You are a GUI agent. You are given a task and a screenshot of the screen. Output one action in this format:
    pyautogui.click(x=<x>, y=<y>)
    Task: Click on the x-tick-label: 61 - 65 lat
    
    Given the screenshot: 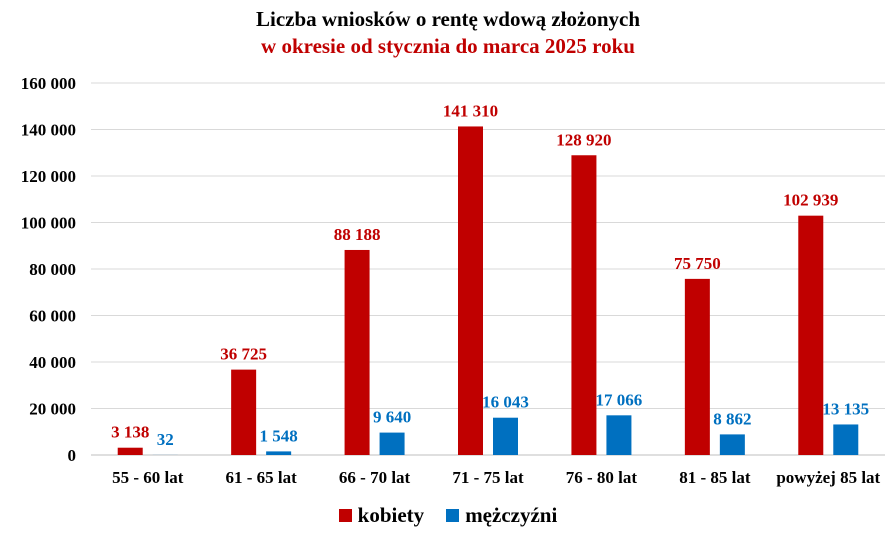 What is the action you would take?
    pyautogui.click(x=261, y=477)
    